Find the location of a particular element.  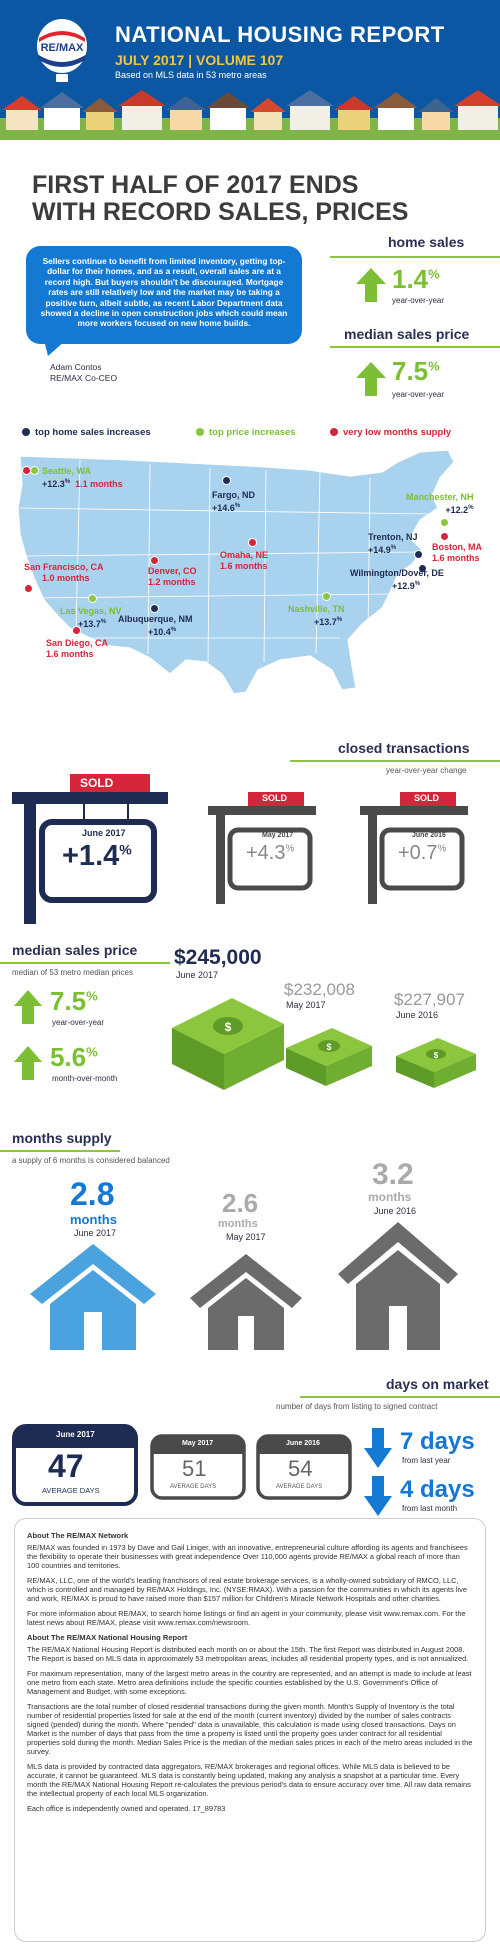

dom-period-1: June 2017 is located at coordinates (75, 1434).